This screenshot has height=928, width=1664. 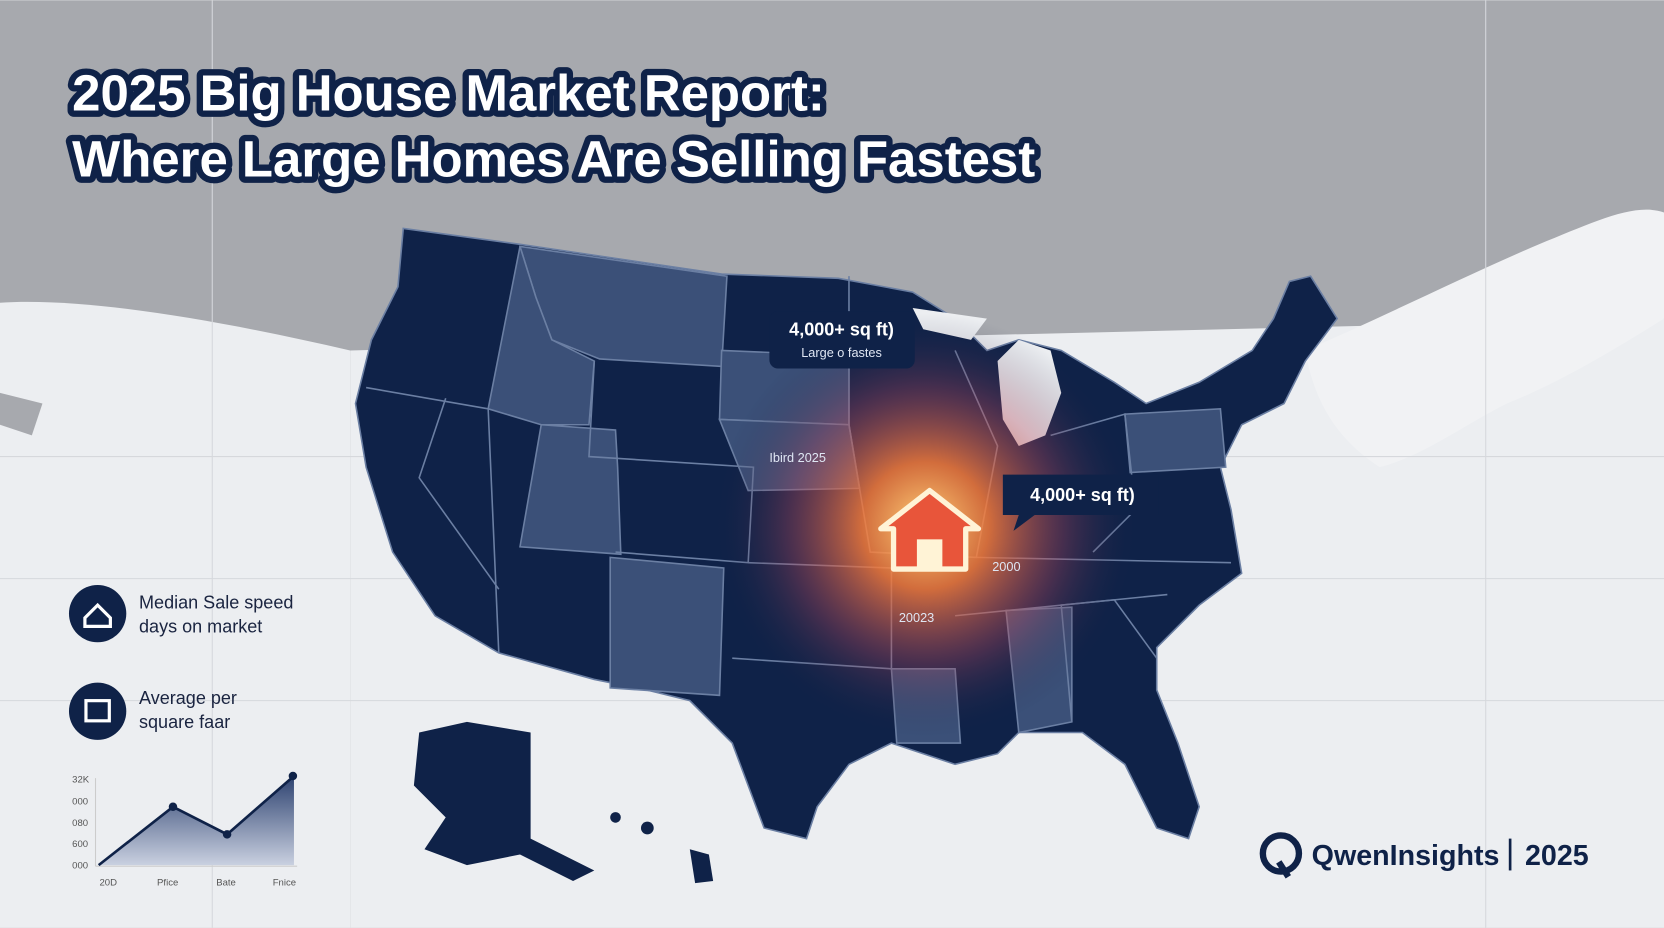 I want to click on land-west, so click(x=175, y=614).